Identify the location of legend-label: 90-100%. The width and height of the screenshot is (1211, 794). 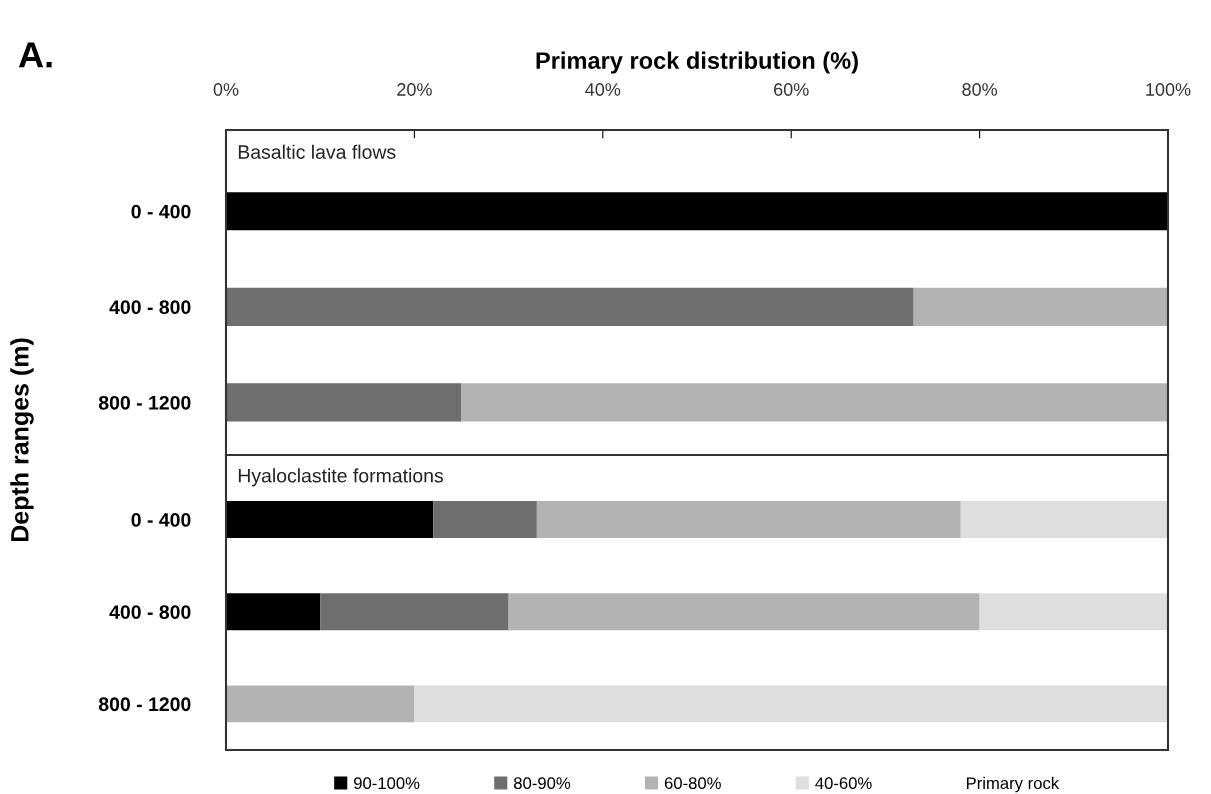
(387, 783).